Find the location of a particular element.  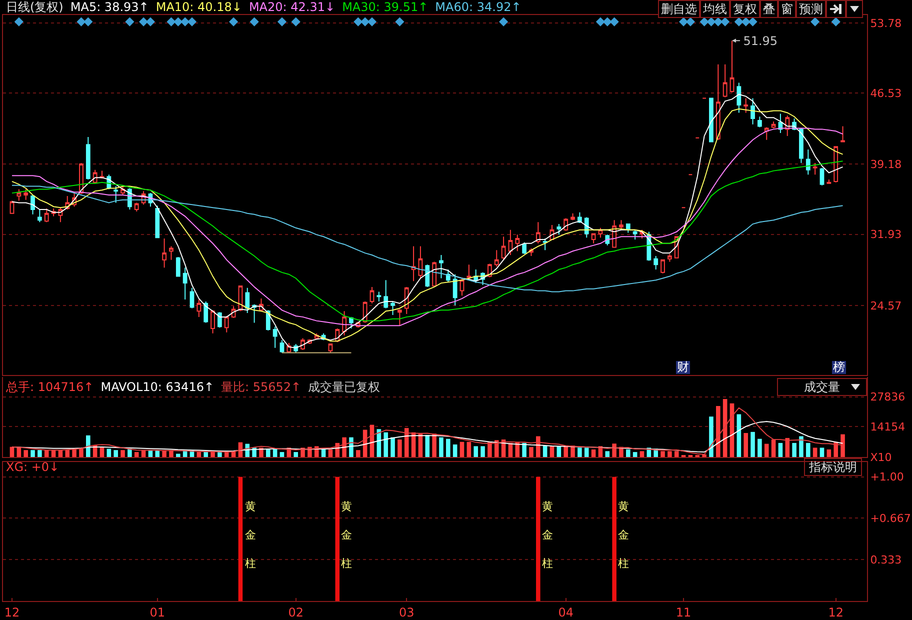

y-tick-label: 0.333 is located at coordinates (886, 560).